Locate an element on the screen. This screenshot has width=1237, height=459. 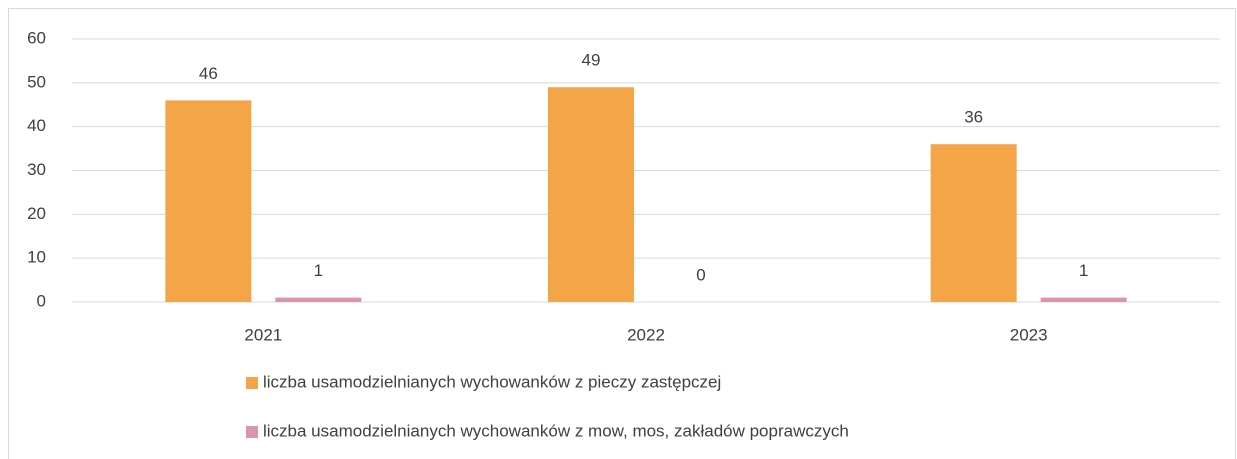
y-tick-label: 50 is located at coordinates (36, 81).